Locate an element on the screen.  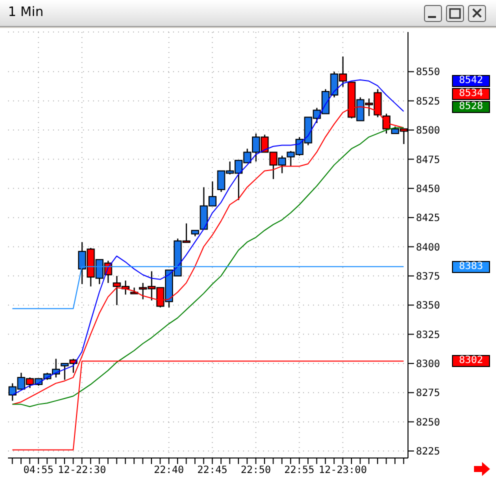
text: 8528 is located at coordinates (471, 107).